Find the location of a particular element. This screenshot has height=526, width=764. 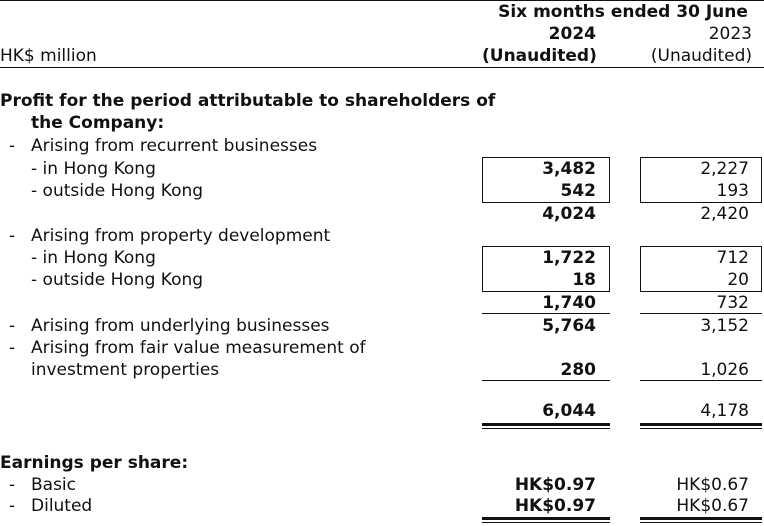

fair-value-label: Arising from fair value measurement of is located at coordinates (198, 348).